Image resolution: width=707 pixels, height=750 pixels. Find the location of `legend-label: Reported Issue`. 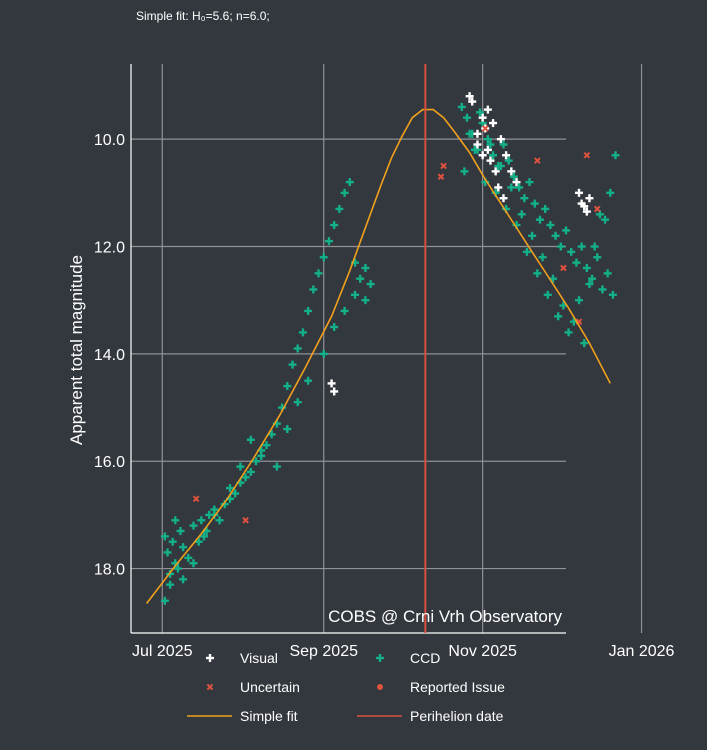

legend-label: Reported Issue is located at coordinates (457, 687).